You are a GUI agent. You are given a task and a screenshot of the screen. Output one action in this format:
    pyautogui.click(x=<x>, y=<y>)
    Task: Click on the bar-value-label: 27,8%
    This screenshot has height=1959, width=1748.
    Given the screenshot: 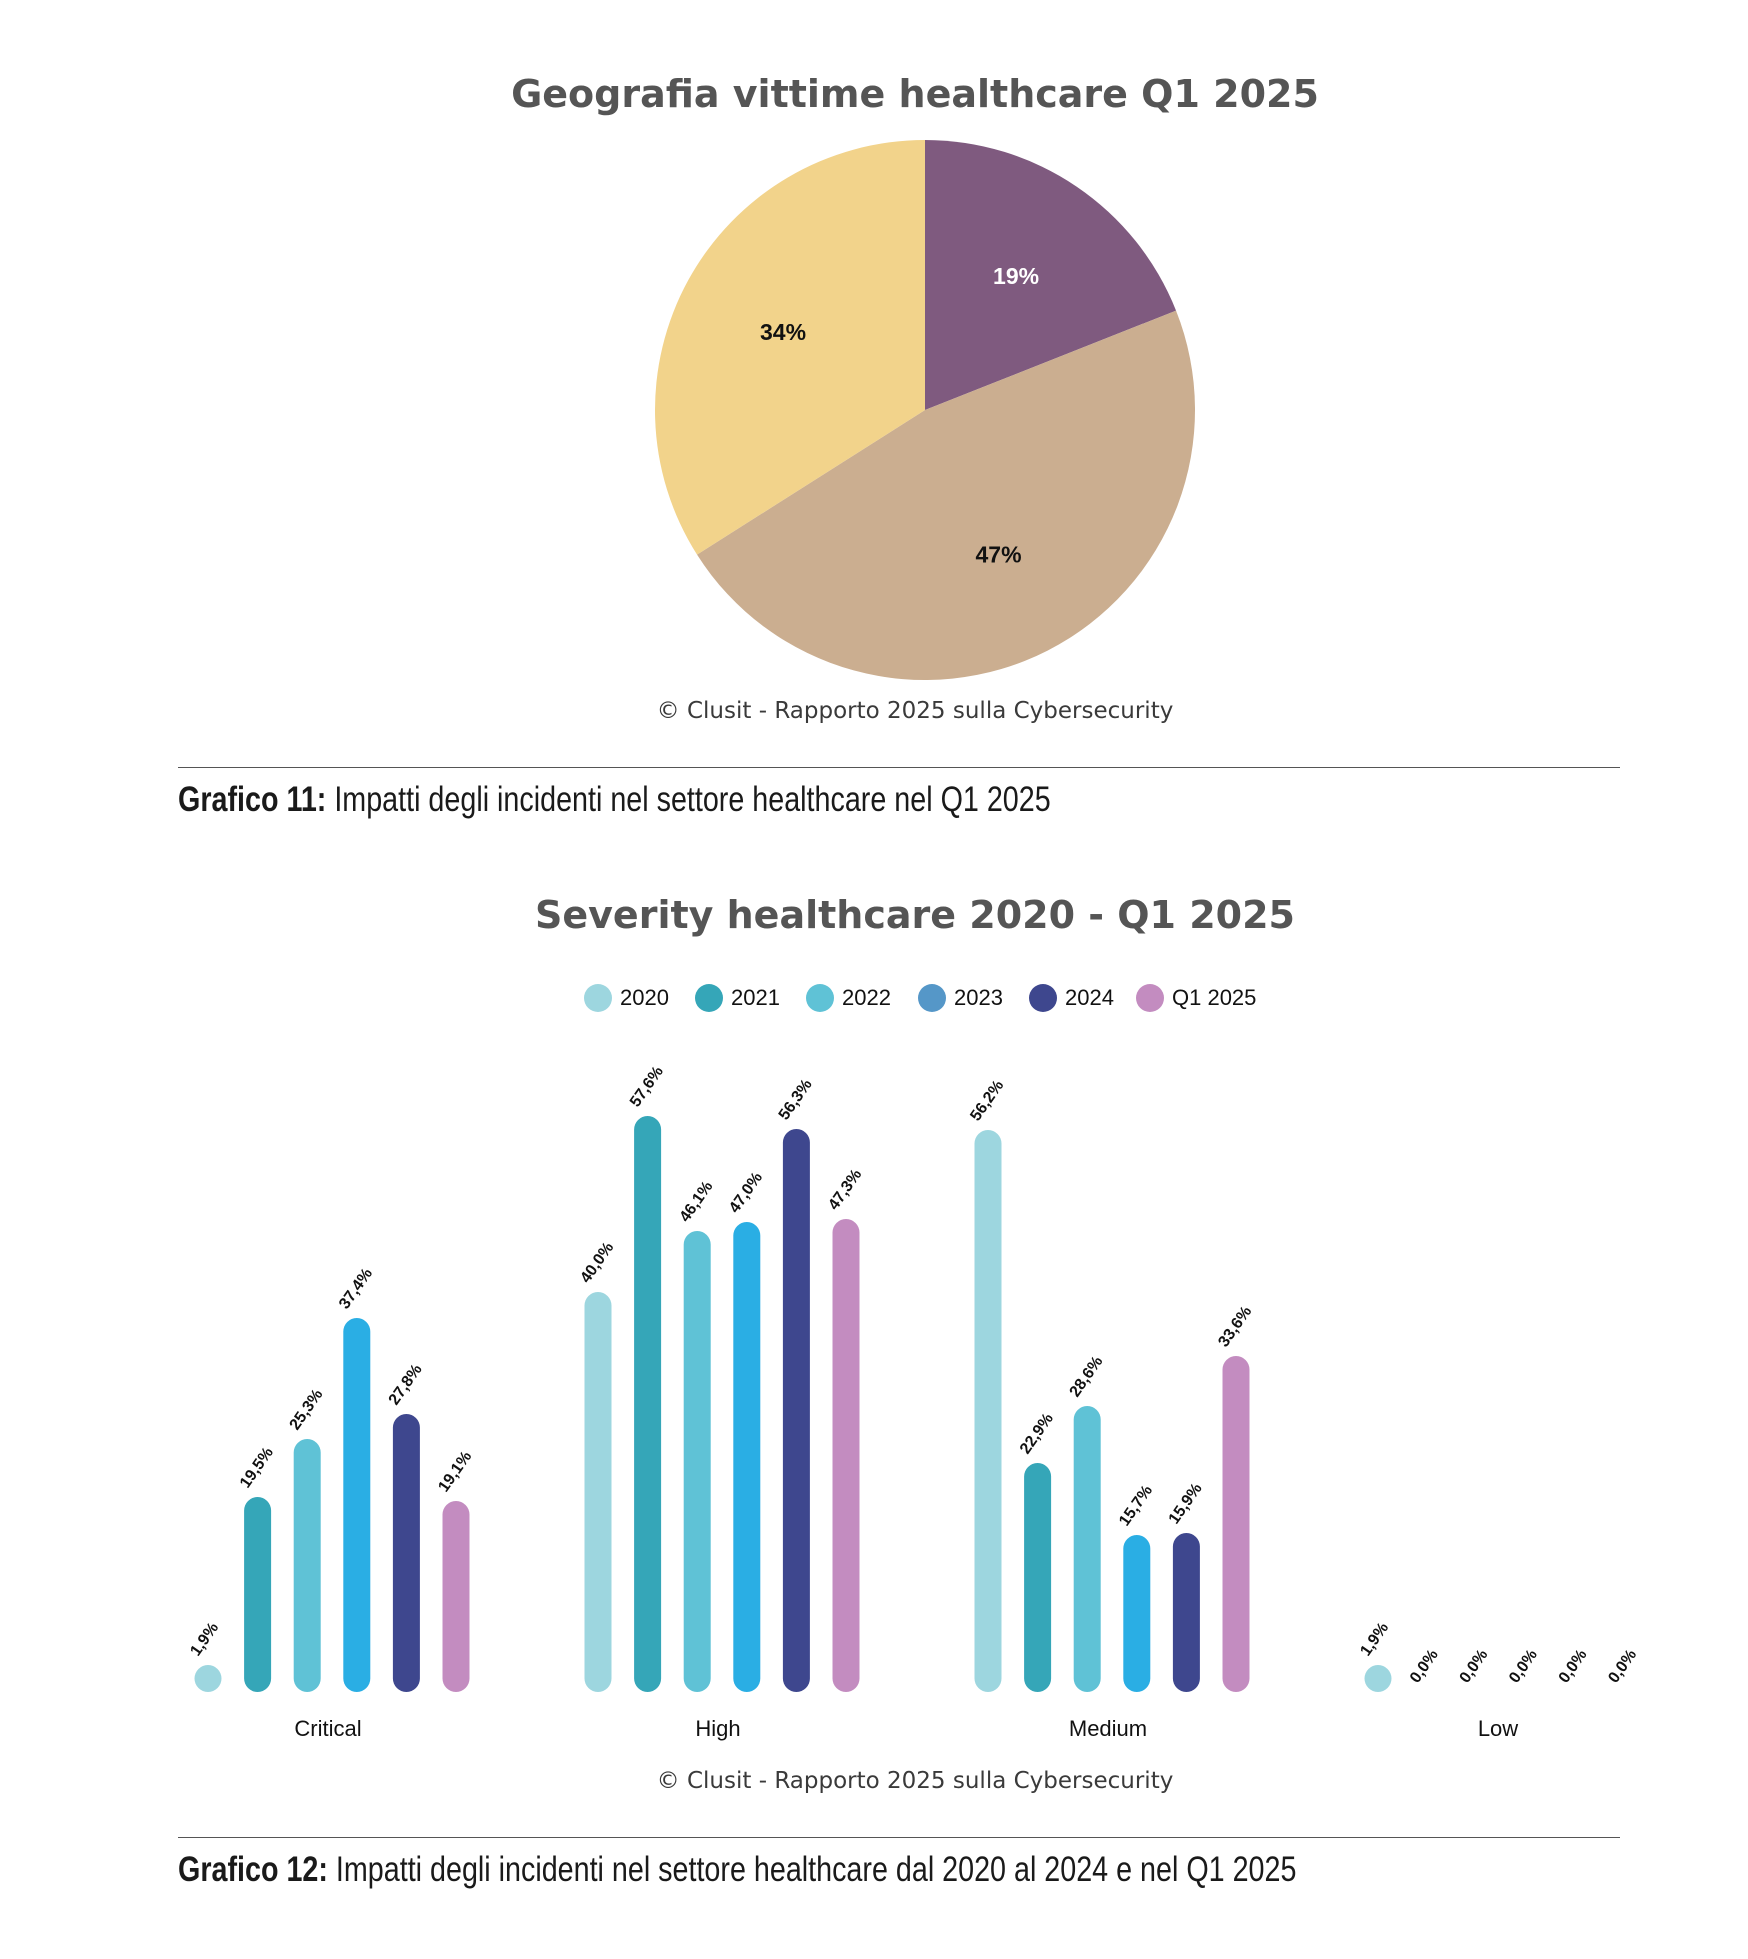 What is the action you would take?
    pyautogui.click(x=406, y=1384)
    